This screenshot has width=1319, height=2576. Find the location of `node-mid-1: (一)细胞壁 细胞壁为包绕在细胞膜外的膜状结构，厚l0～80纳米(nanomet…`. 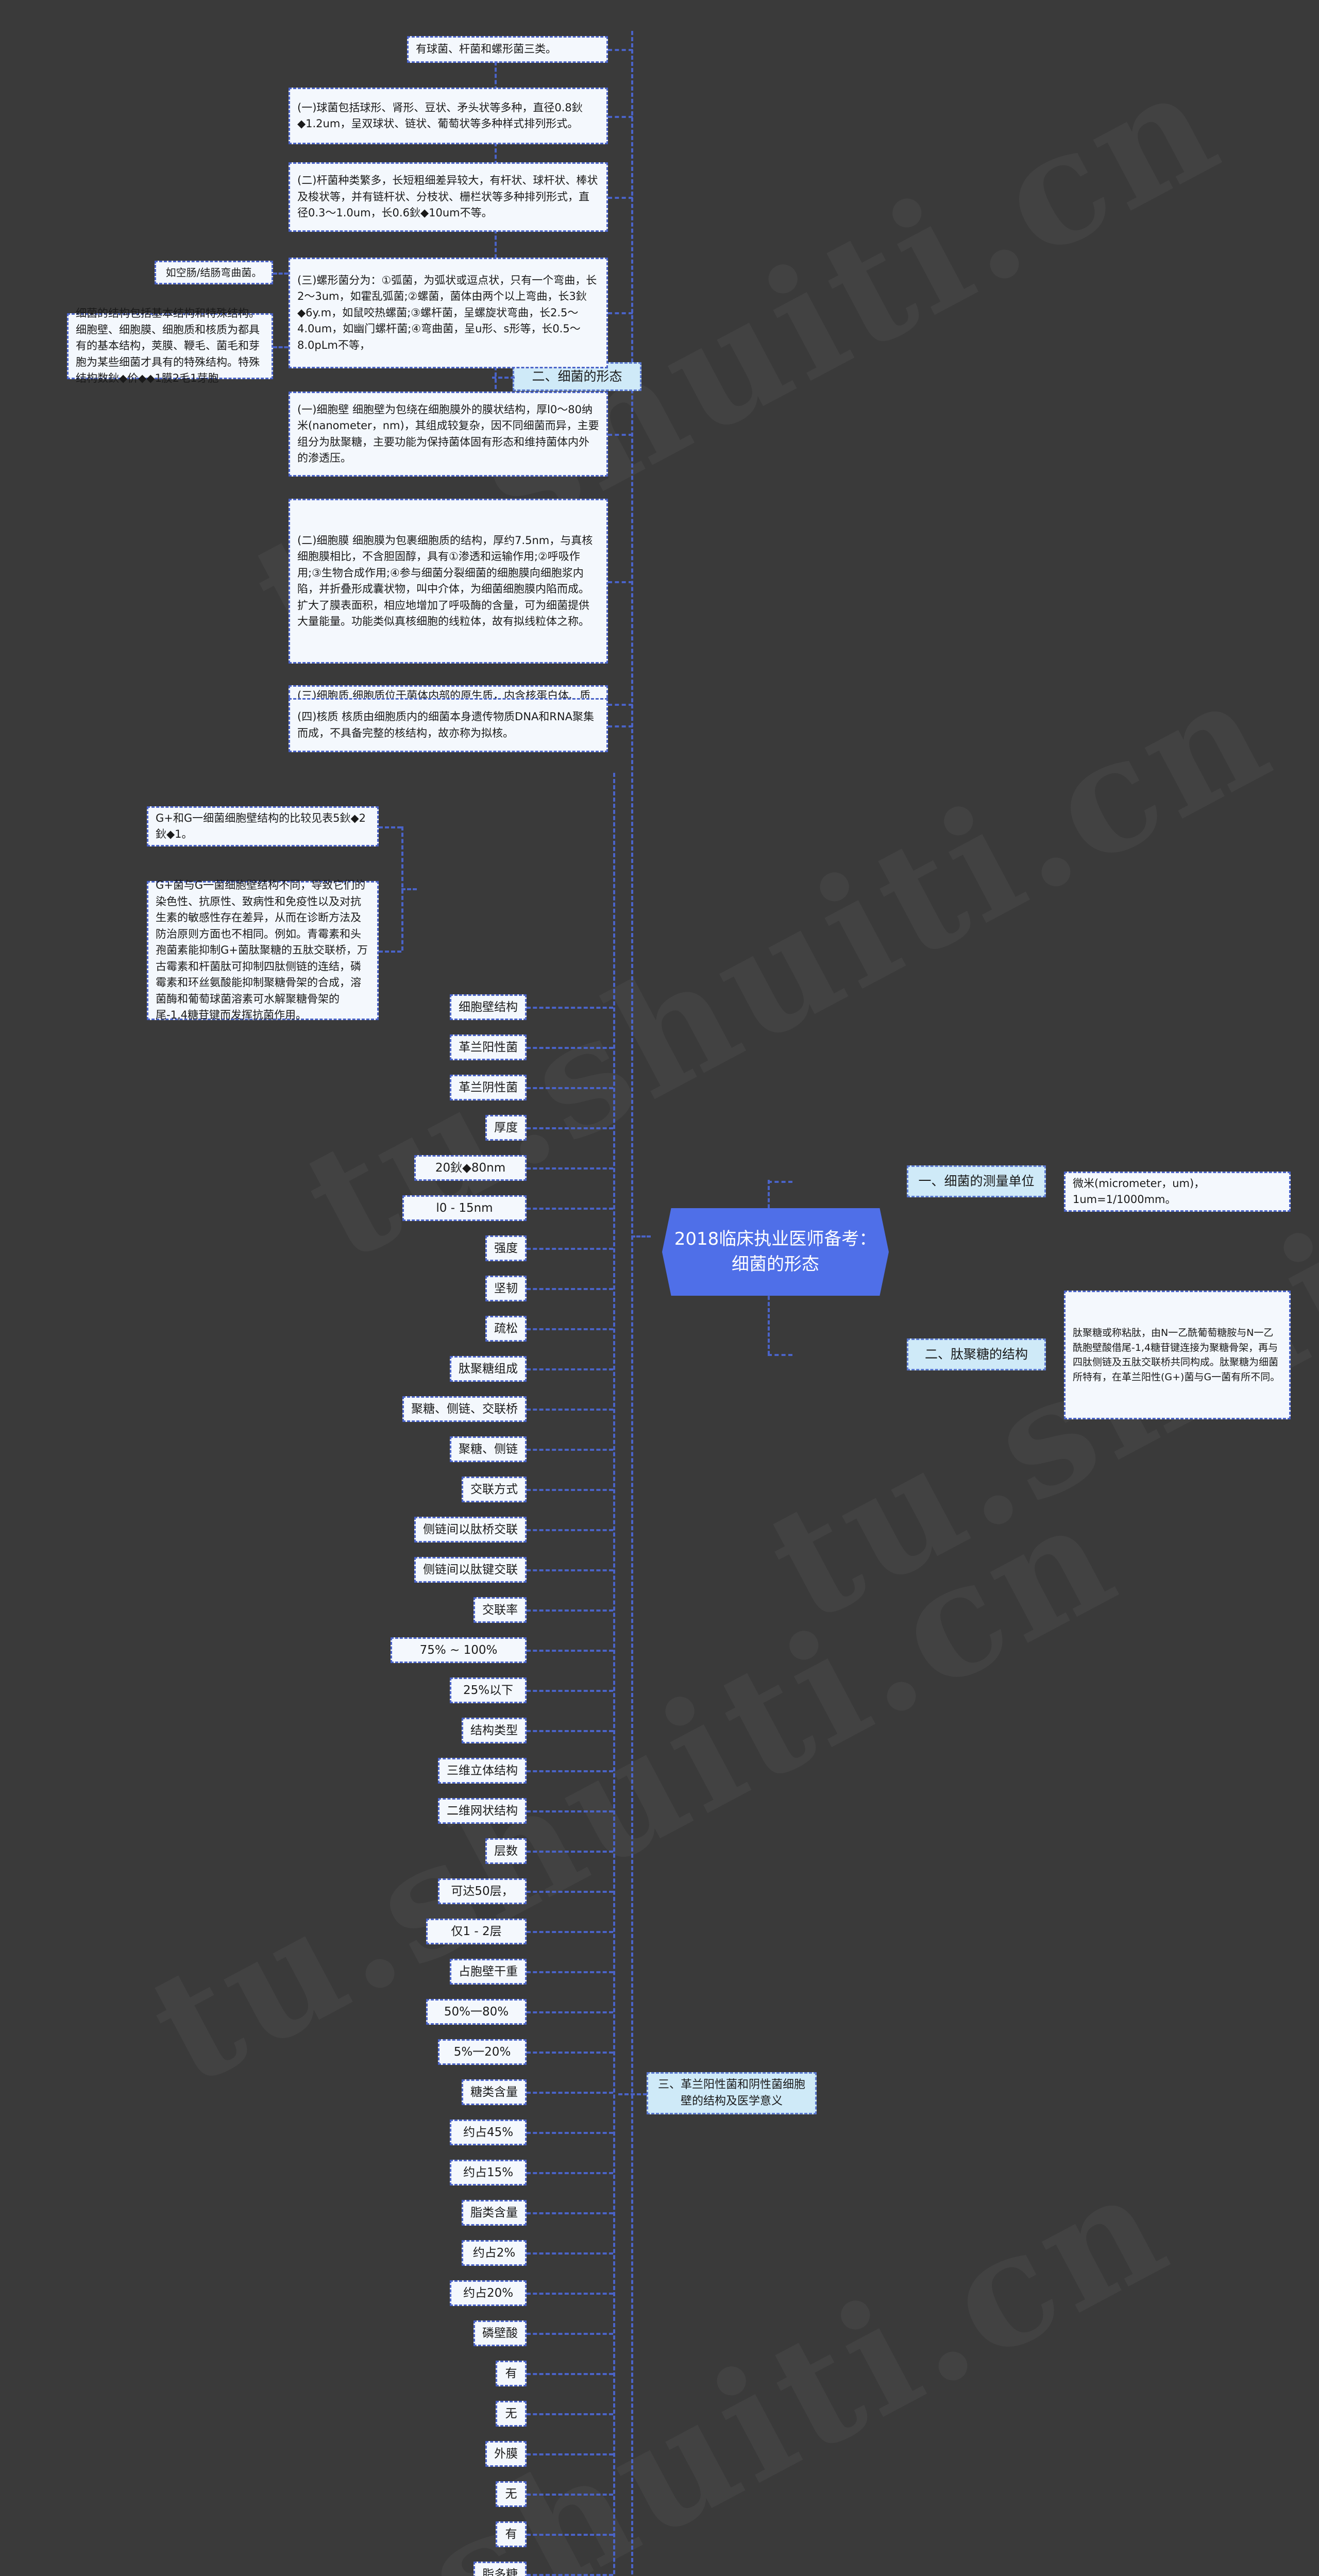

node-mid-1: (一)细胞壁 细胞壁为包绕在细胞膜外的膜状结构，厚l0～80纳米(nanomet… is located at coordinates (448, 434).